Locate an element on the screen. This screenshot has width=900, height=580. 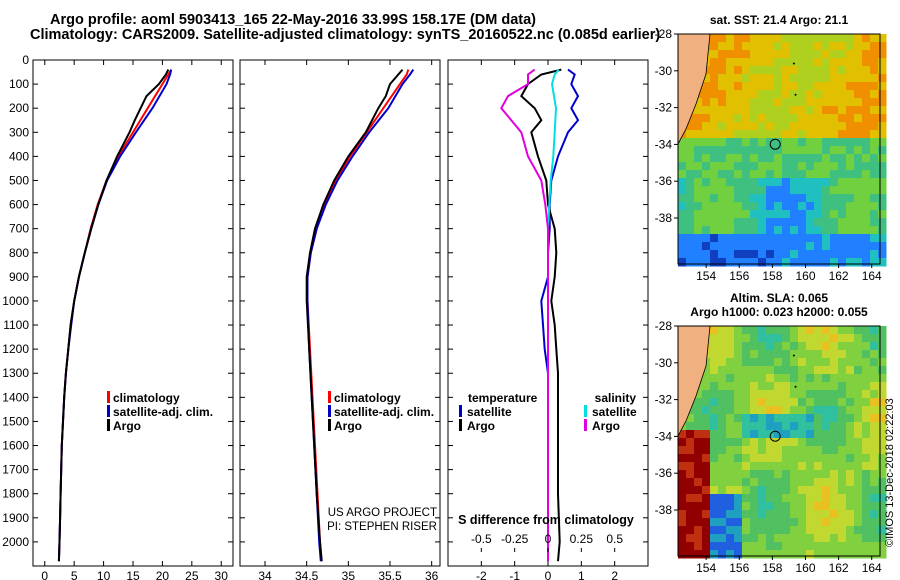
s-tick-label: 0.25 is located at coordinates (582, 539).